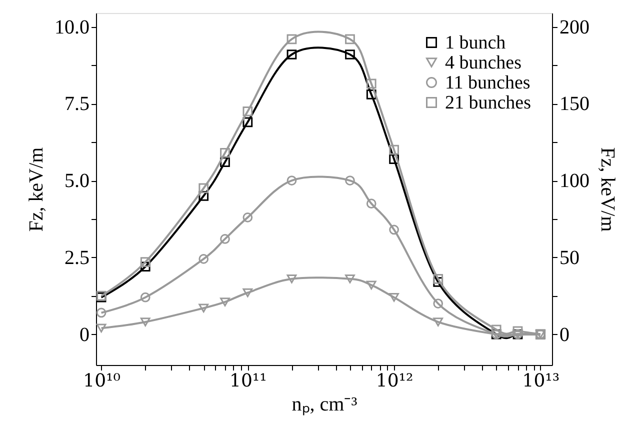 Image resolution: width=635 pixels, height=436 pixels. What do you see at coordinates (570, 257) in the screenshot?
I see `y2-tick-label: 50` at bounding box center [570, 257].